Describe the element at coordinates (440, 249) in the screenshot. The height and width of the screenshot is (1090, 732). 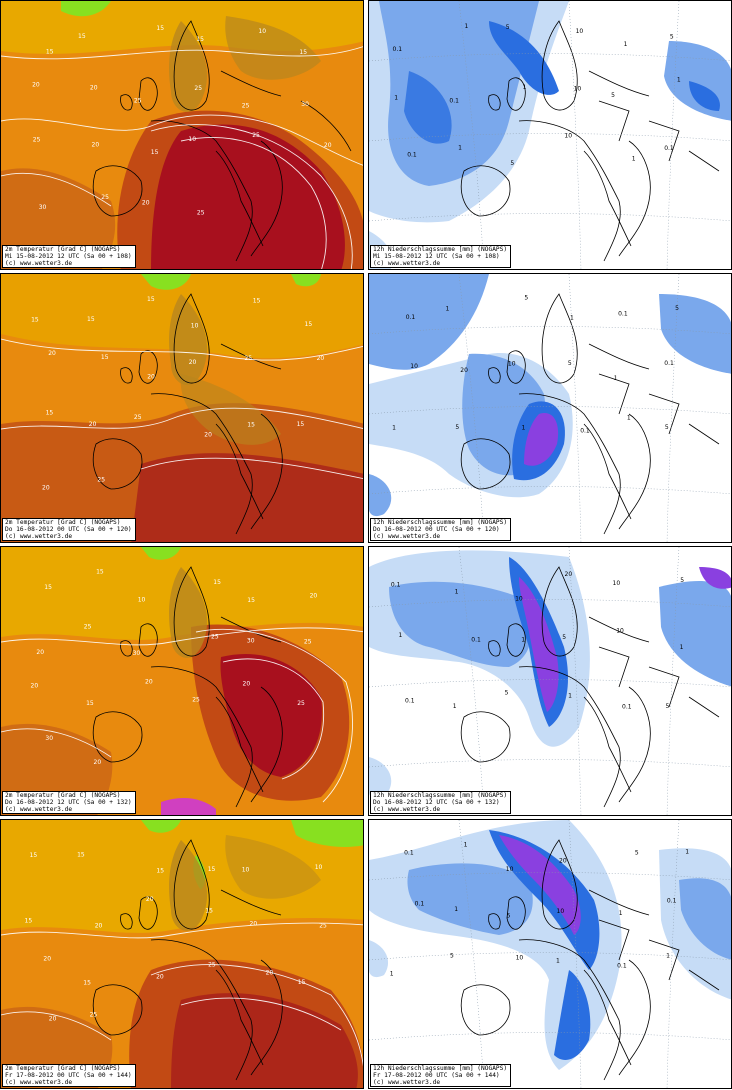
I see `caption-title: 12h Niederschlagssumme [mm] (NOGAPS)` at that location.